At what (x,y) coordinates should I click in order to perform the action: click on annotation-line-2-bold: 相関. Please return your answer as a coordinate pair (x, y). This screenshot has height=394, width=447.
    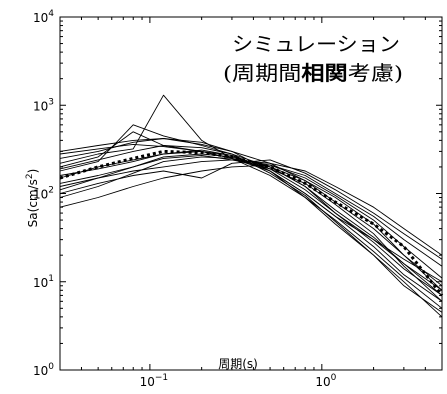
    Looking at the image, I should click on (324, 73).